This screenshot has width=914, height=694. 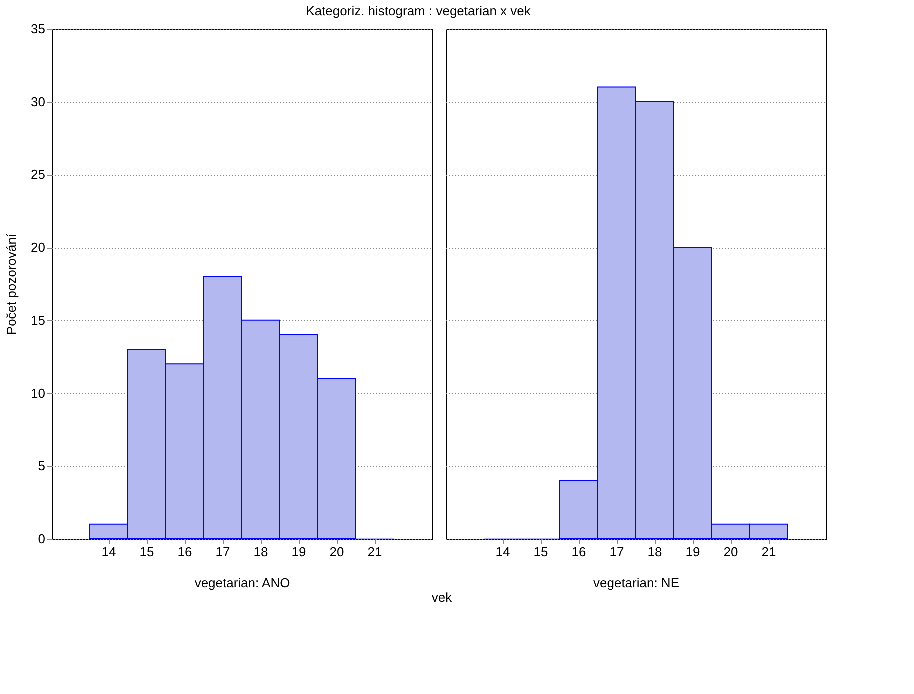 I want to click on x-axis-title: vegetarian: NE, so click(x=637, y=583).